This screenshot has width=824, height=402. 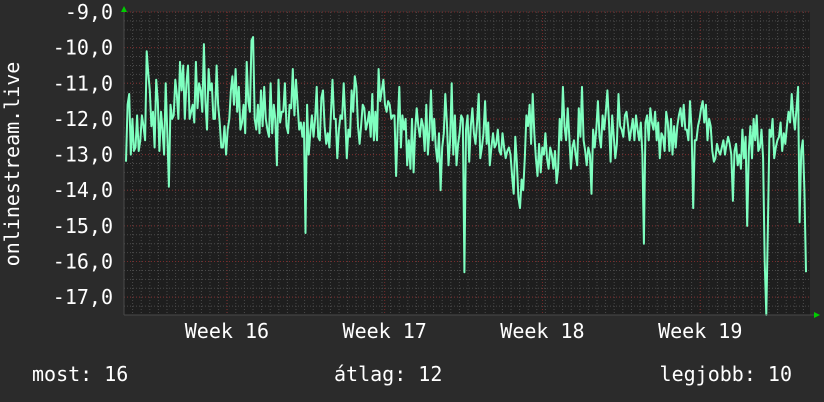 I want to click on y-tick-label: -11,0, so click(x=83, y=83).